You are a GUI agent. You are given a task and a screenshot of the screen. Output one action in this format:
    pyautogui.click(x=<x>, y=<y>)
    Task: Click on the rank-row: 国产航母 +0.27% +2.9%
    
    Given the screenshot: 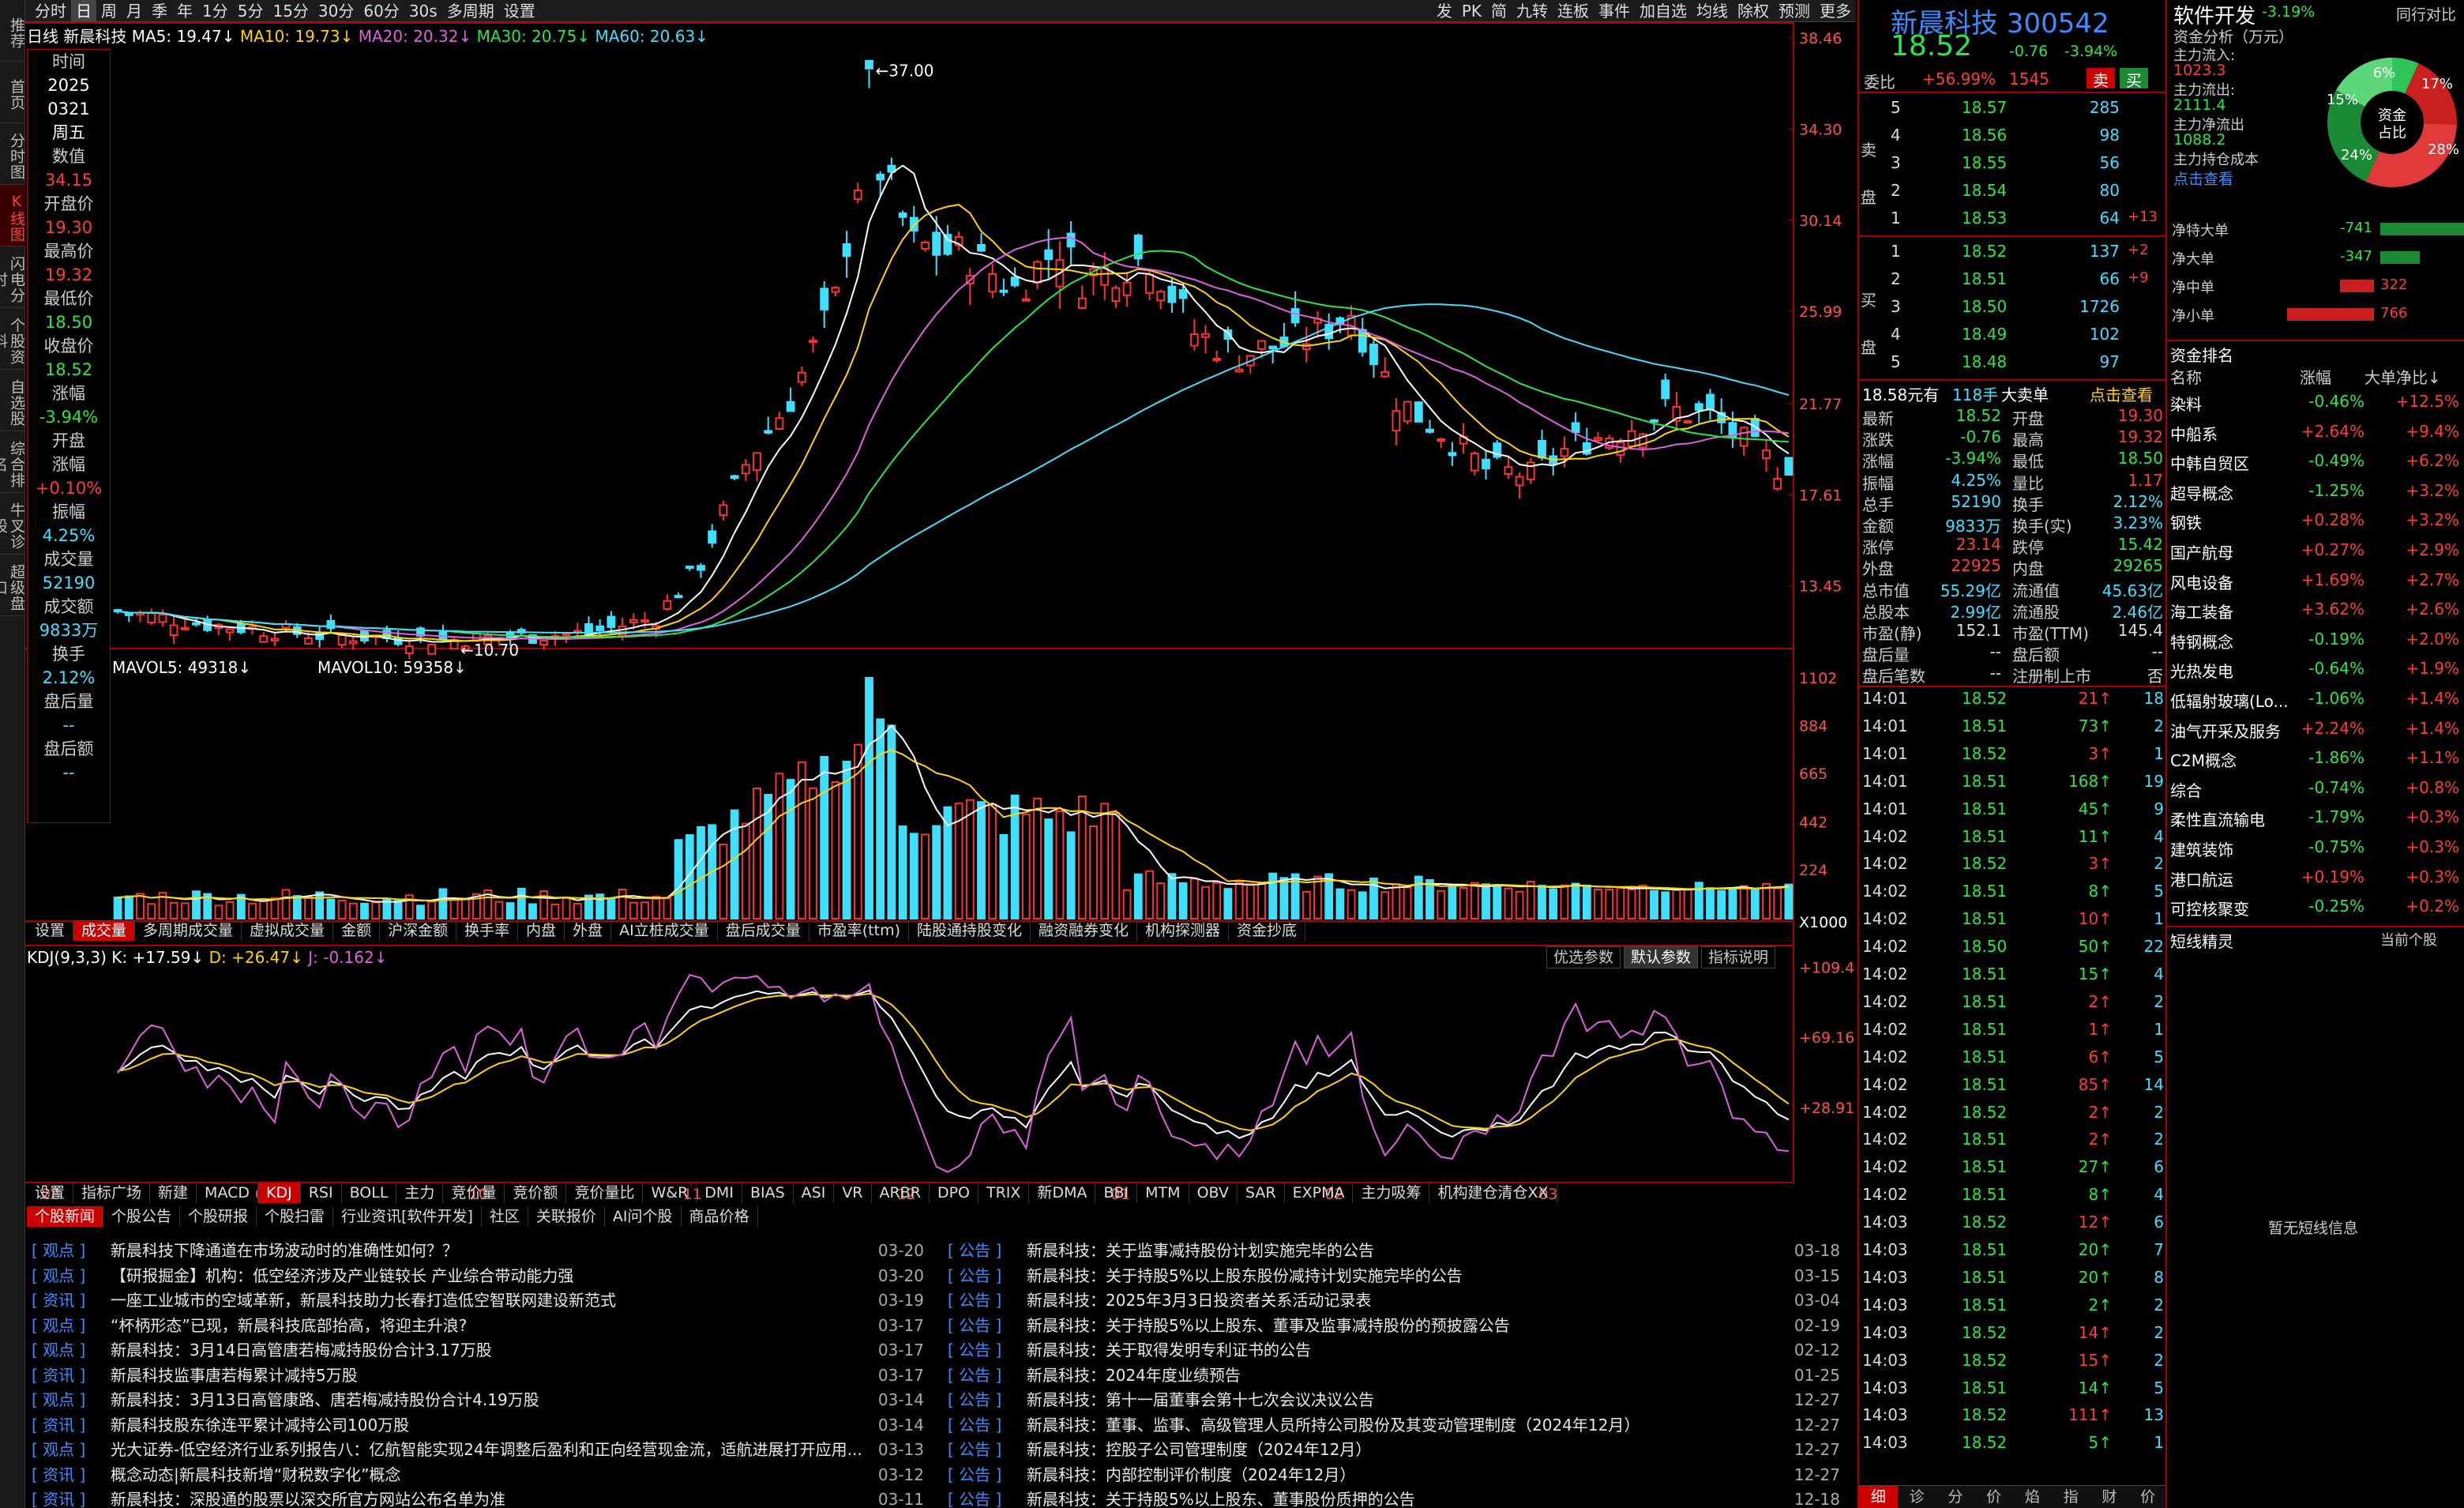 What is the action you would take?
    pyautogui.click(x=2315, y=553)
    